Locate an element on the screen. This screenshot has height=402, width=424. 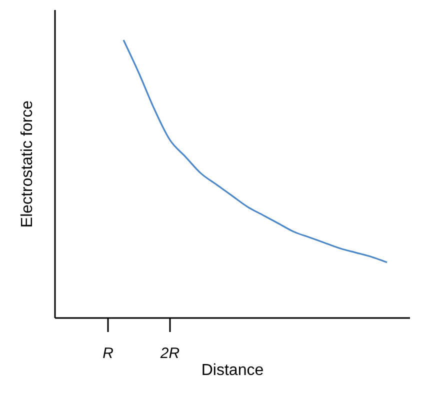
x-axis-title: Distance is located at coordinates (232, 370).